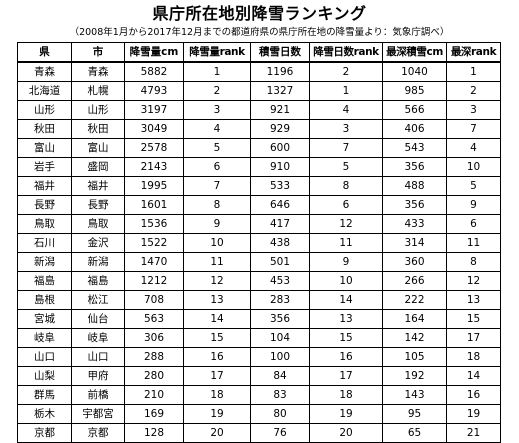 This screenshot has width=519, height=443. What do you see at coordinates (44, 319) in the screenshot?
I see `prefecture-cell: 宮城` at bounding box center [44, 319].